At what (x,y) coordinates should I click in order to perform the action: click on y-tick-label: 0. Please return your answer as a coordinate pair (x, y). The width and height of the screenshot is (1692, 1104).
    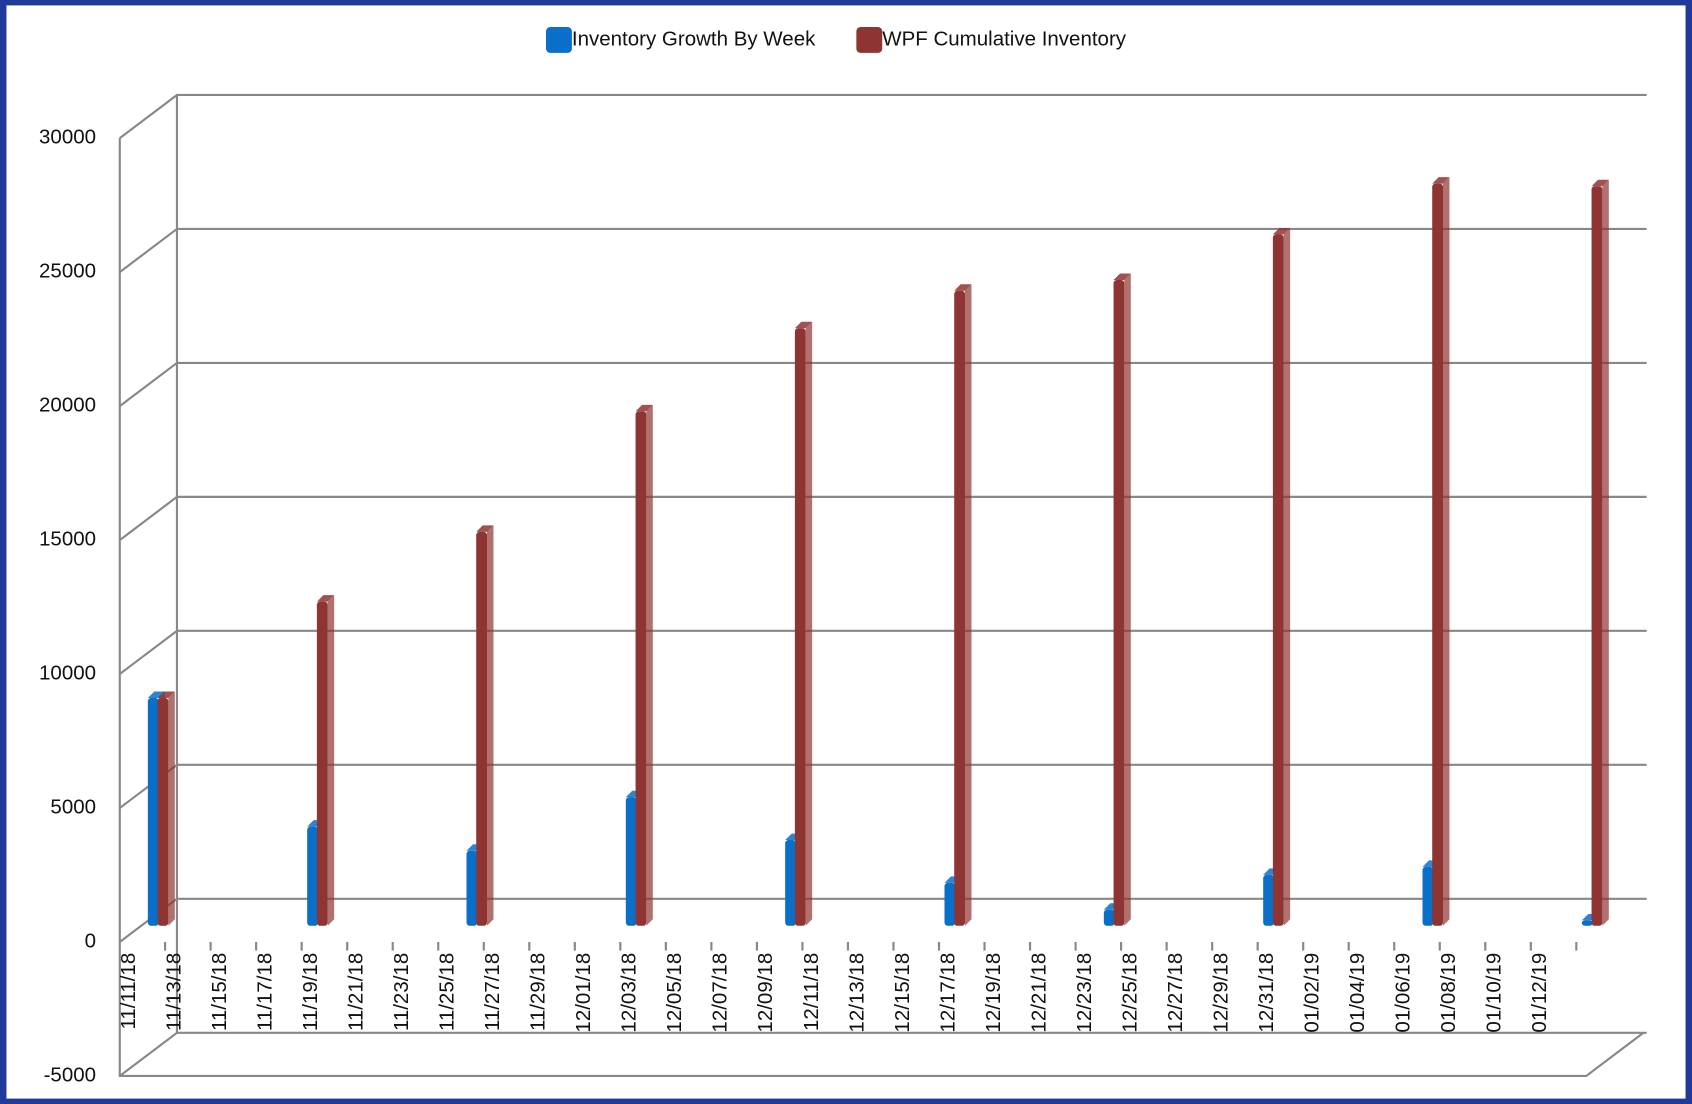
    Looking at the image, I should click on (90, 940).